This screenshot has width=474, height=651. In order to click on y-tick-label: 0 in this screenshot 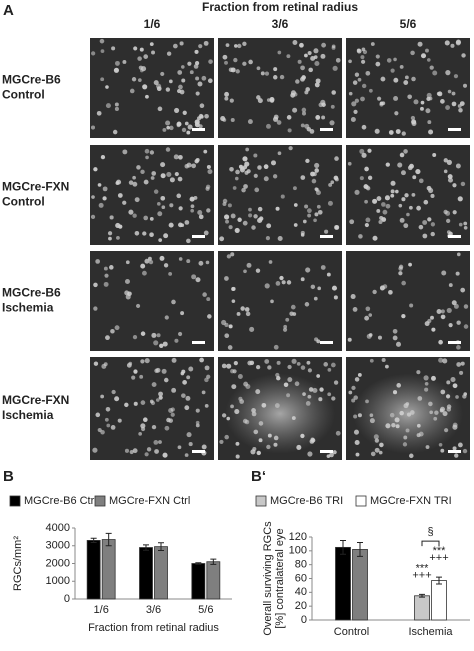, I will do `click(304, 620)`.